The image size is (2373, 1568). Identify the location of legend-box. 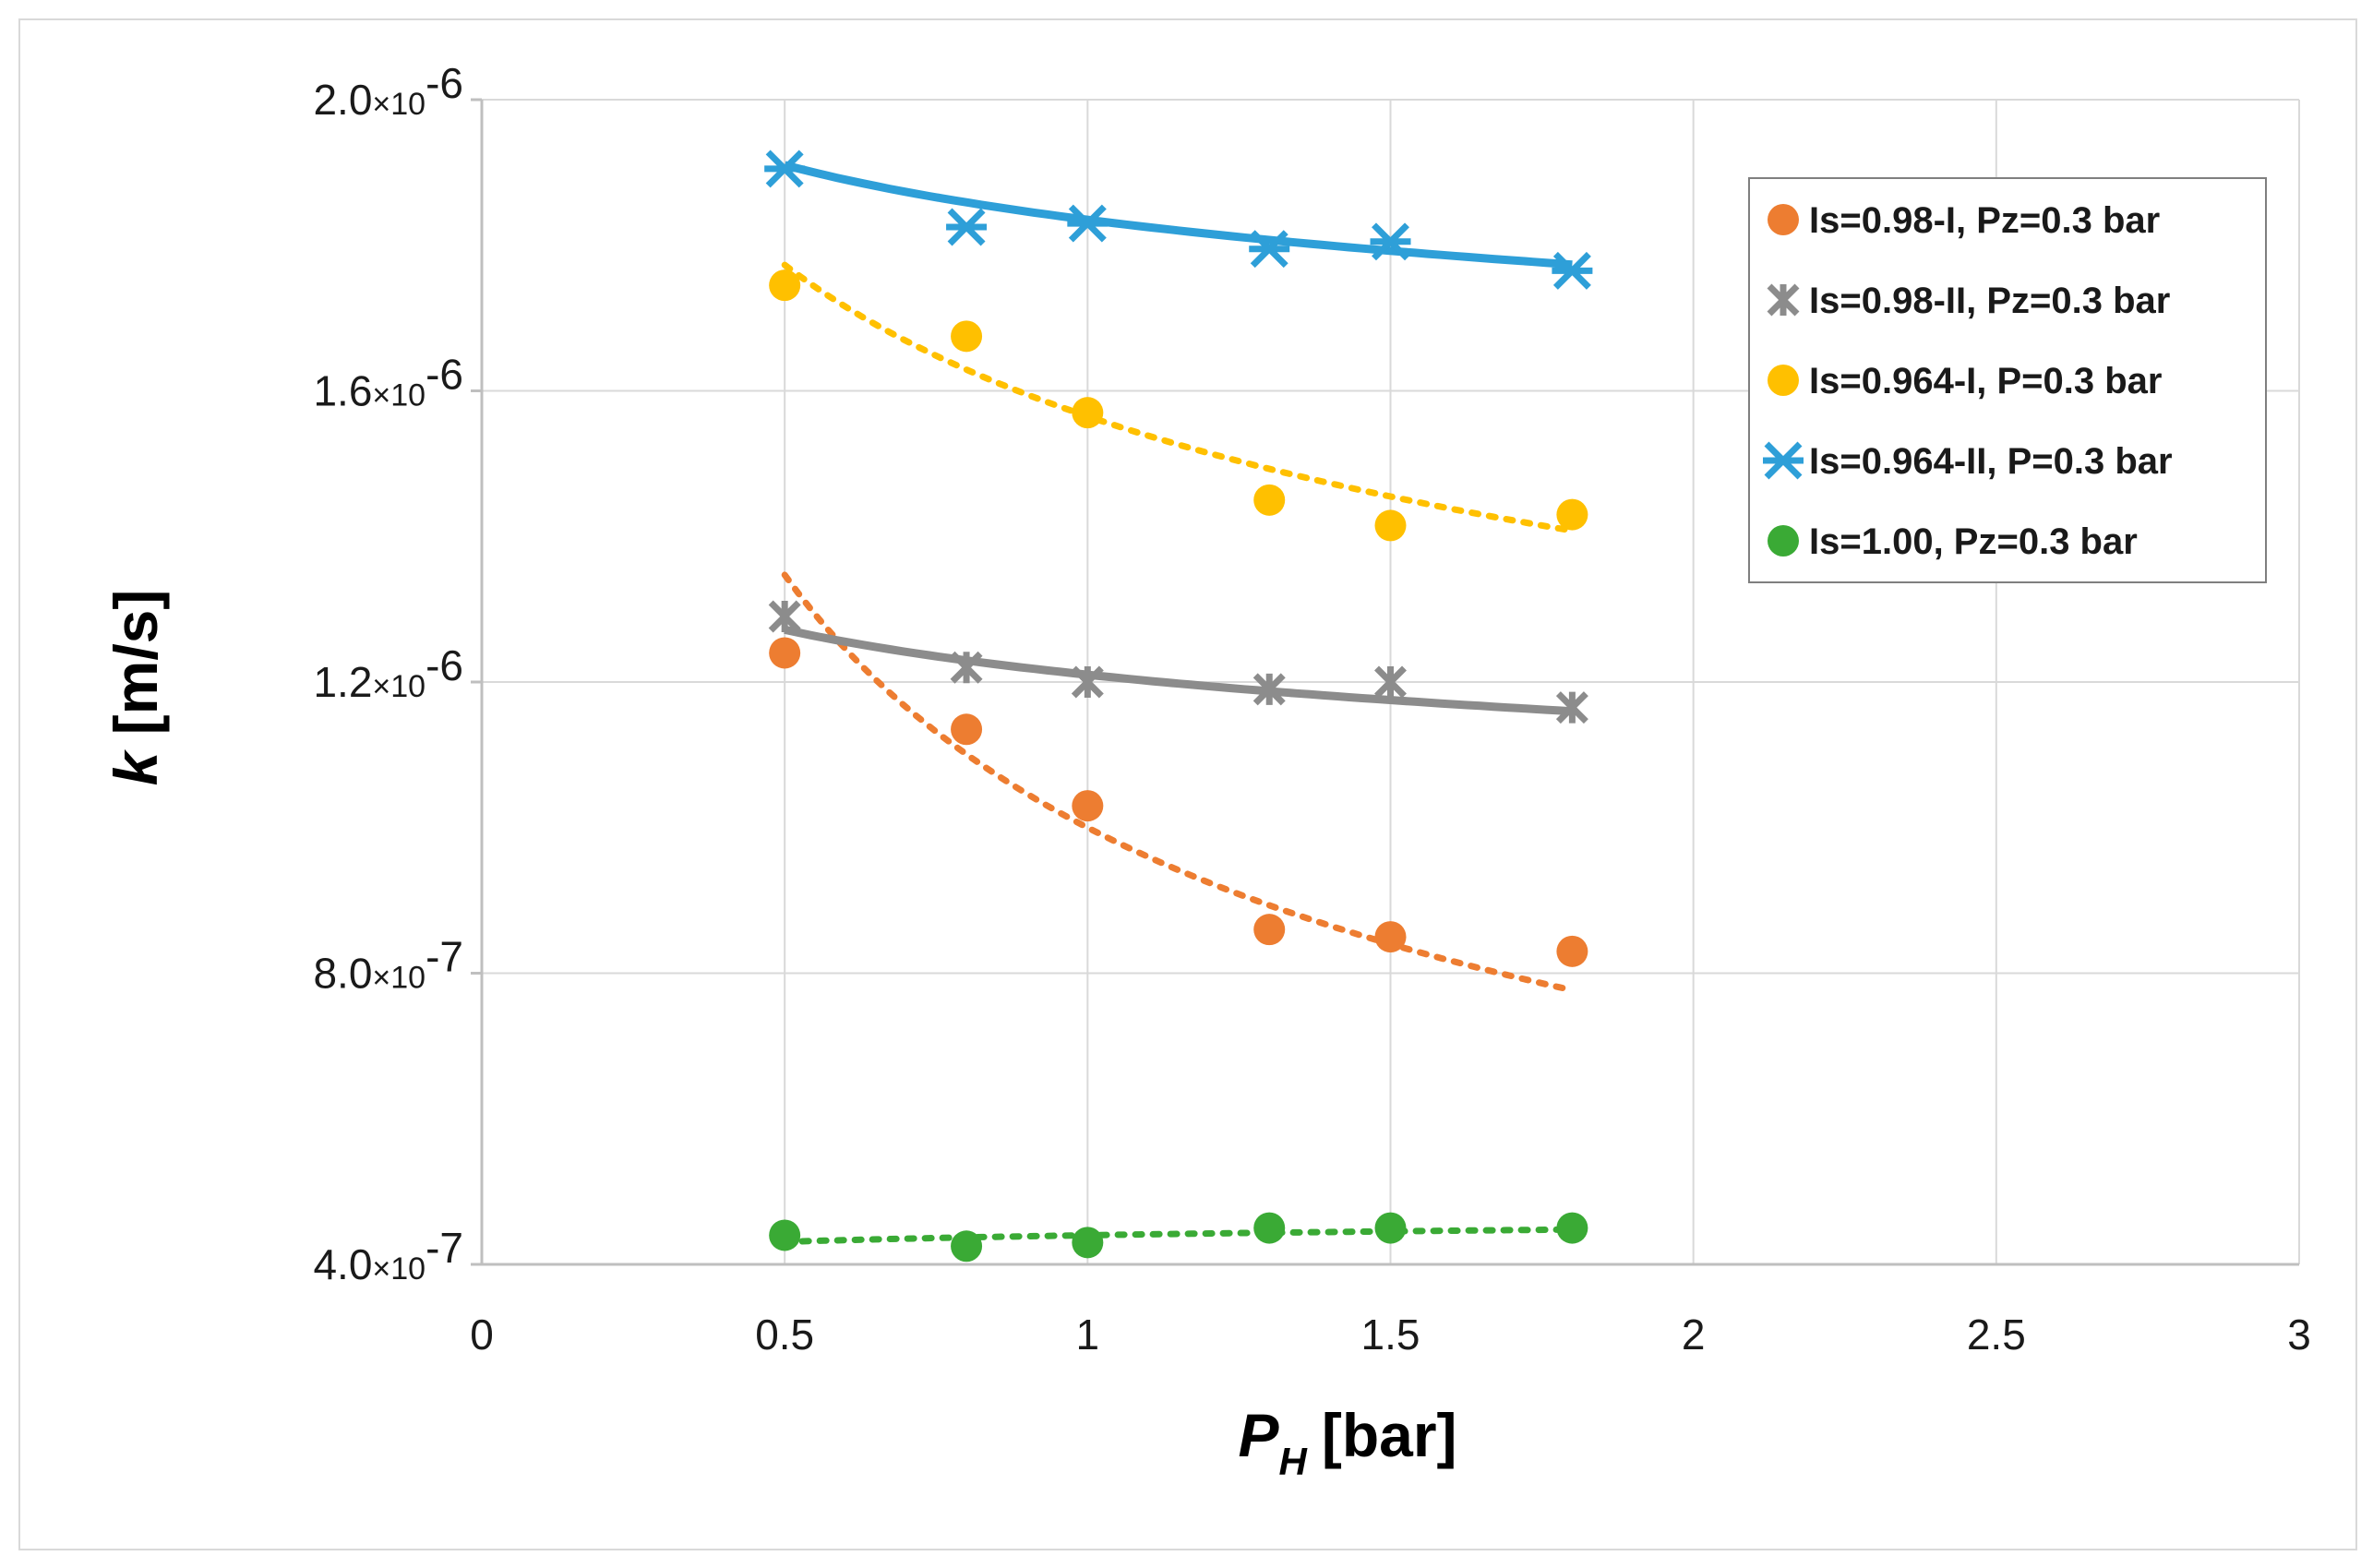
(2007, 380).